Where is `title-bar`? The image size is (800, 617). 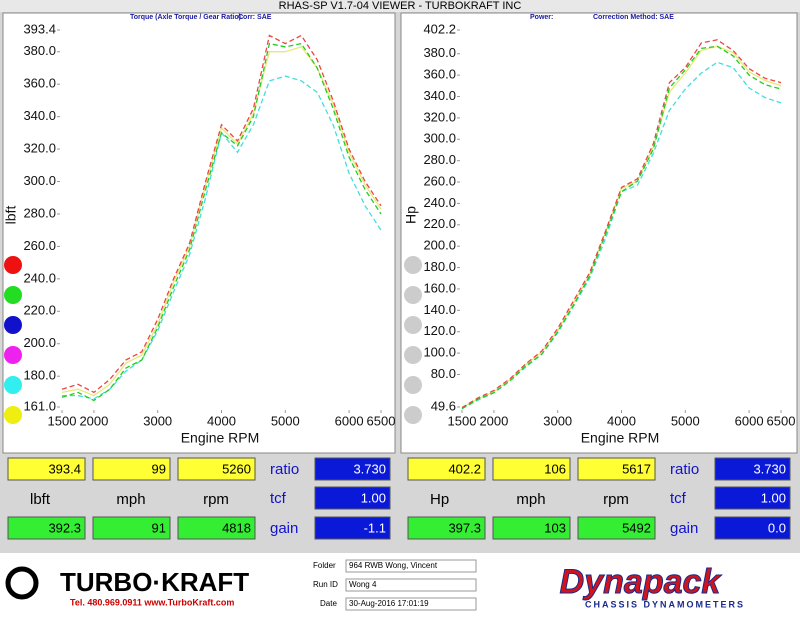 title-bar is located at coordinates (400, 6).